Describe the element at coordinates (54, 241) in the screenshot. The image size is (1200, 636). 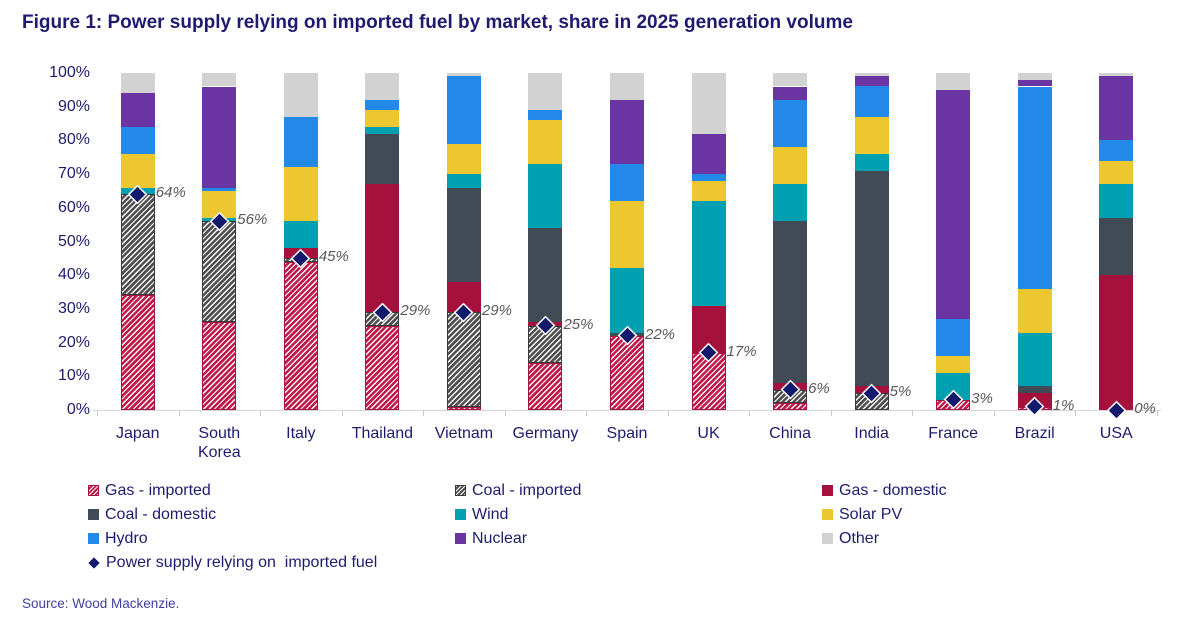
I see `y-axis: 100% 90% 80% 70% 60% 50% 40% 30% 20% 10% 0%` at that location.